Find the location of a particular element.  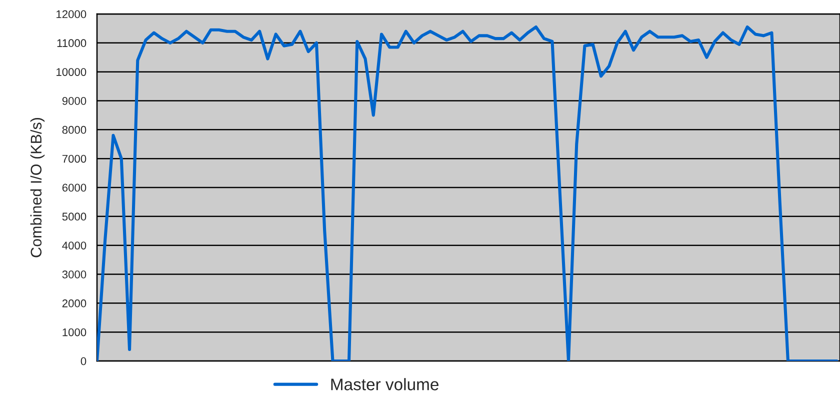

y-tick-label: 4000 is located at coordinates (74, 246).